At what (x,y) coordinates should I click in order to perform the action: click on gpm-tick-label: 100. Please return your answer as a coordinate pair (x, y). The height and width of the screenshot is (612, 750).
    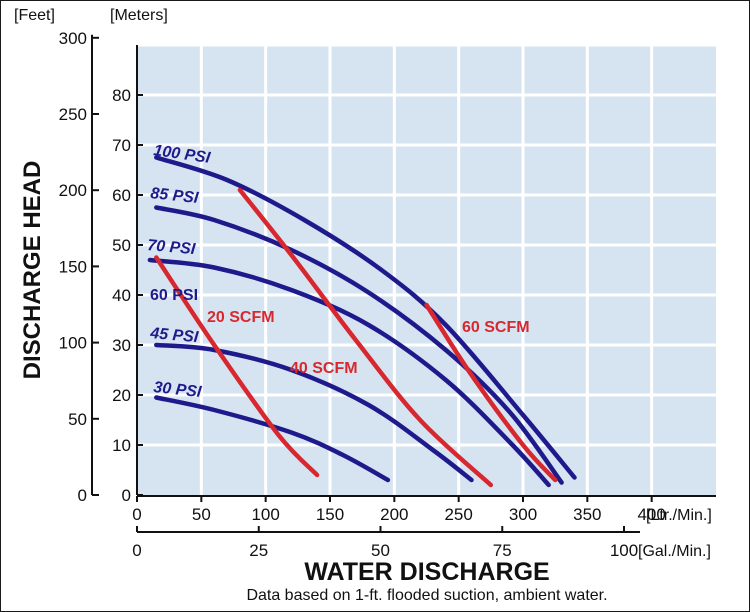
    Looking at the image, I should click on (624, 550).